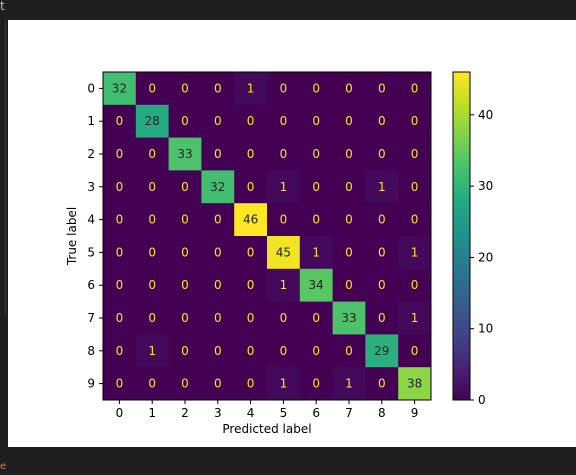 This screenshot has width=576, height=475. Describe the element at coordinates (485, 186) in the screenshot. I see `colorbar-tick-label: 30` at that location.